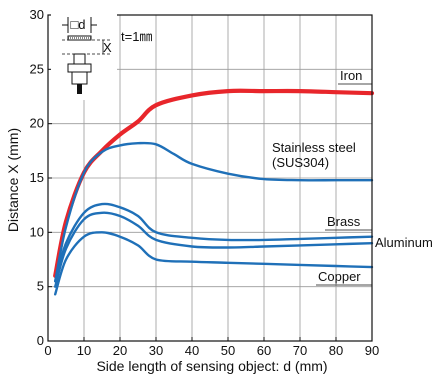  Describe the element at coordinates (79, 89) in the screenshot. I see `sensor-cable-icon` at that location.